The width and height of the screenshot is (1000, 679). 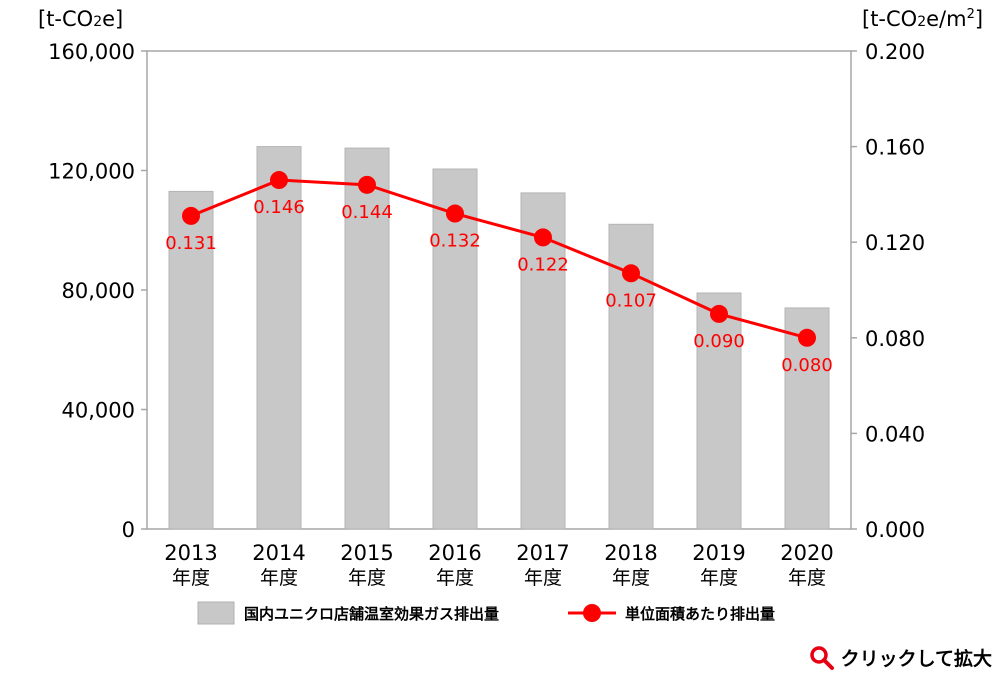 What do you see at coordinates (889, 19) in the screenshot?
I see `right-unit-open: [t-CO` at bounding box center [889, 19].